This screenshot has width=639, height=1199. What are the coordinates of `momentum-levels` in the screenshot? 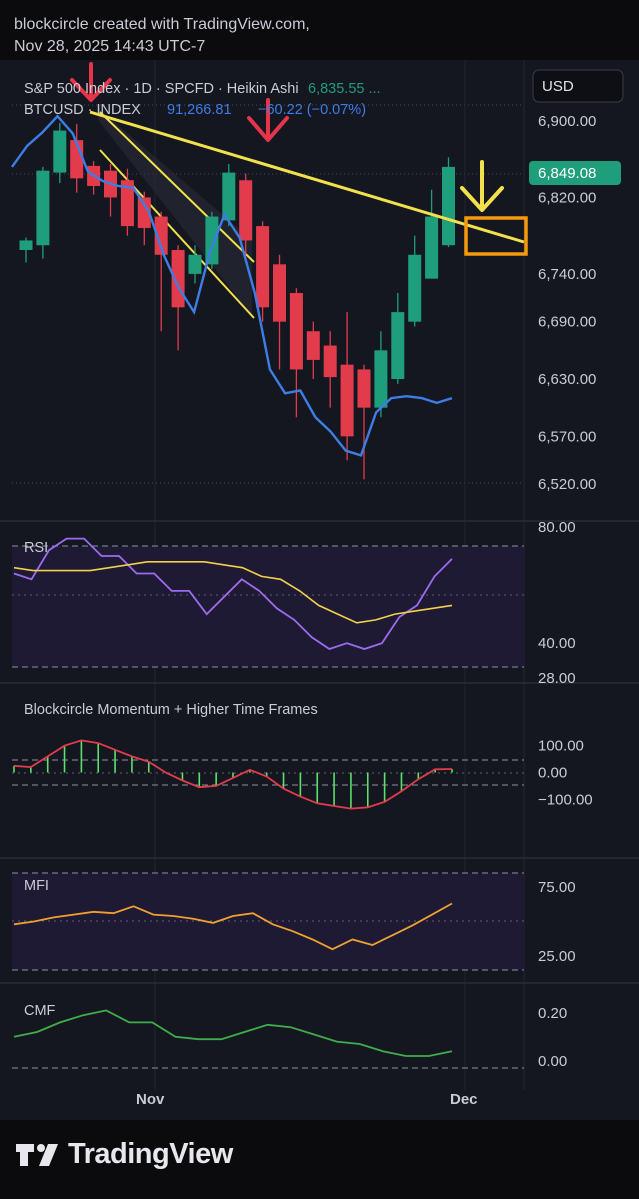 It's located at (268, 772).